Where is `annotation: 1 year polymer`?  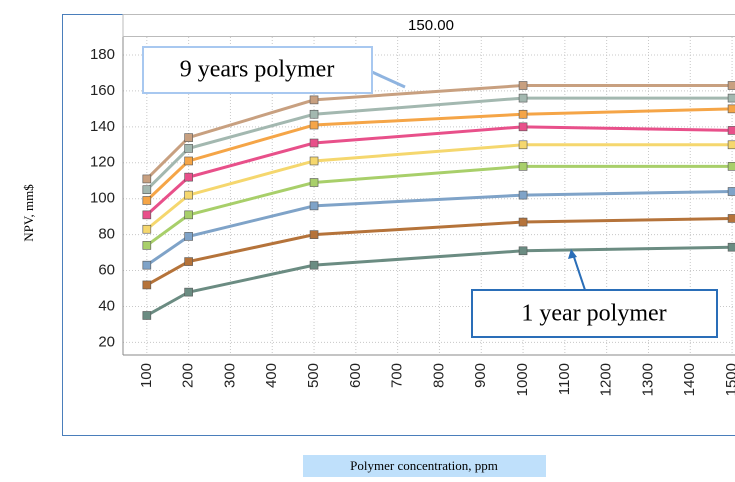 annotation: 1 year polymer is located at coordinates (593, 314).